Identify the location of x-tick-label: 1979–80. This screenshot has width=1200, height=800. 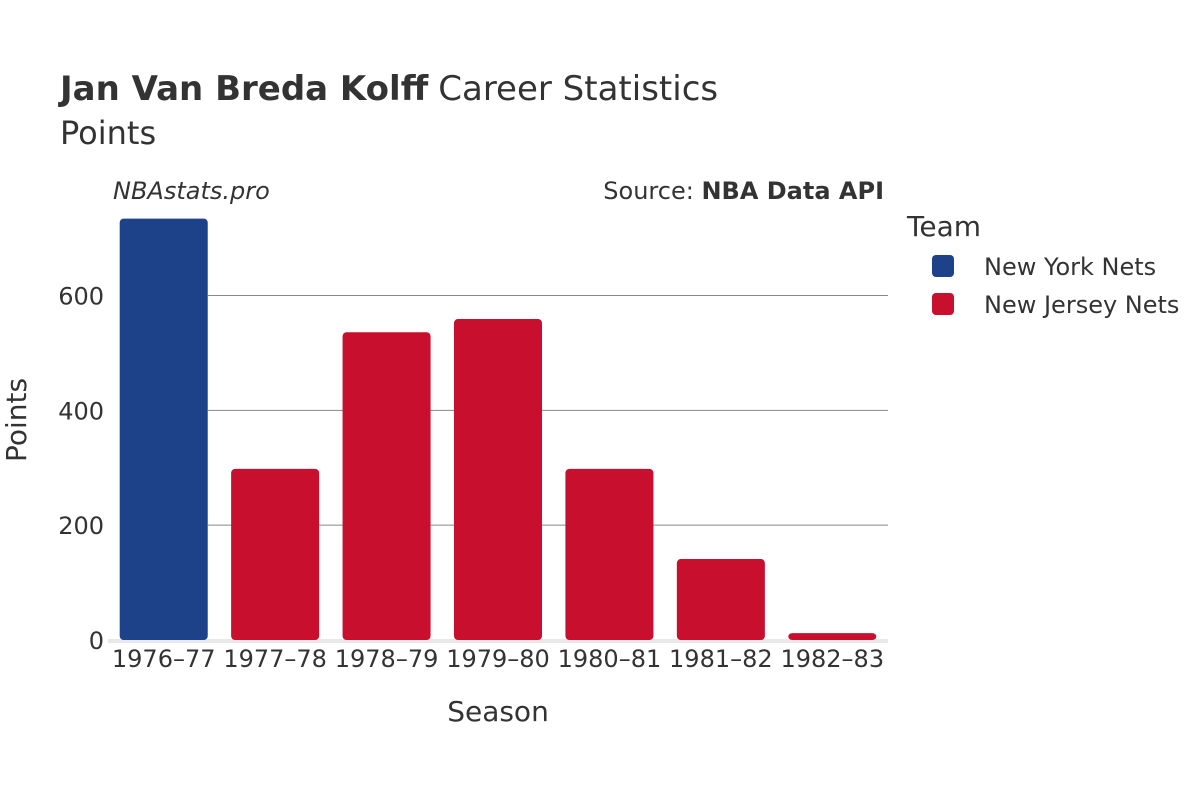
(498, 659).